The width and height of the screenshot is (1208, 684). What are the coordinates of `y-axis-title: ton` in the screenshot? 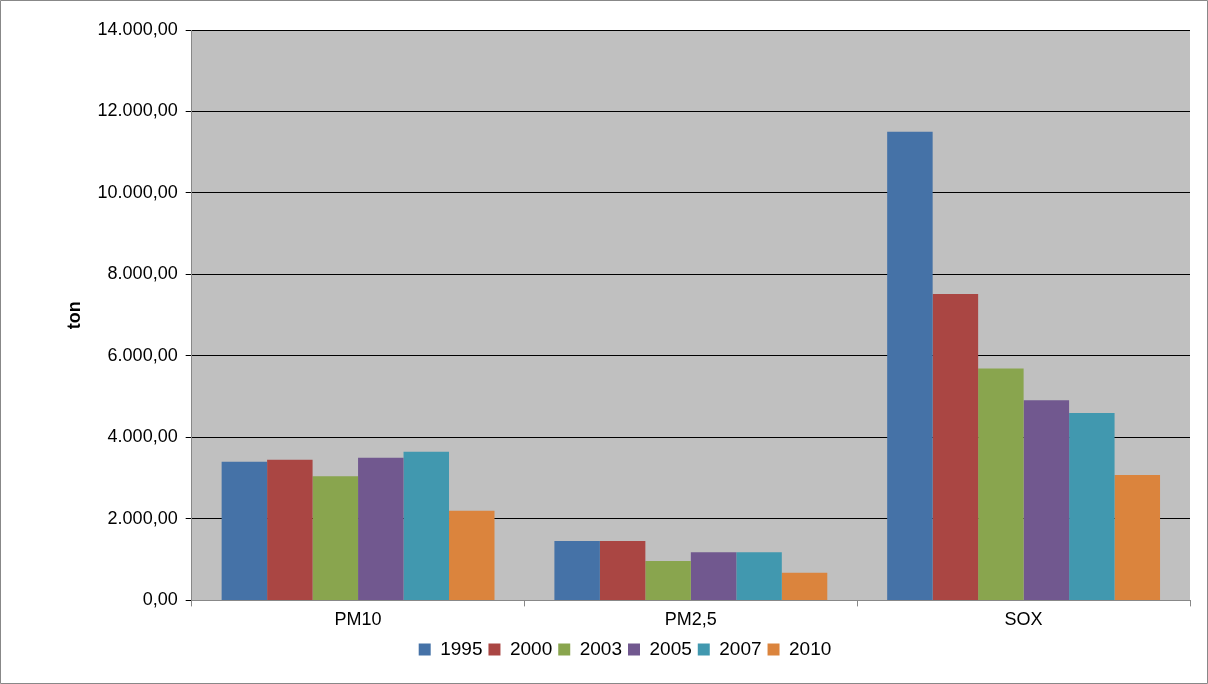 It's located at (73, 315).